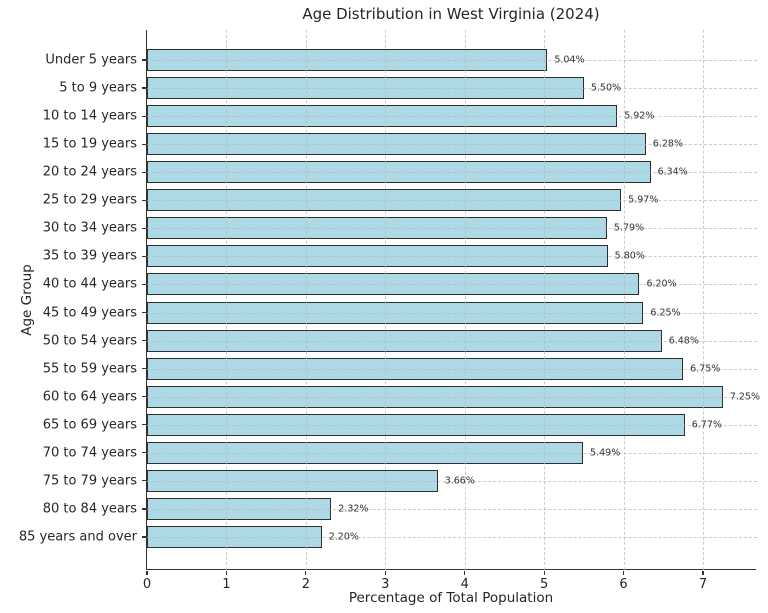 The image size is (768, 613). What do you see at coordinates (305, 584) in the screenshot?
I see `x-tick-label: 2` at bounding box center [305, 584].